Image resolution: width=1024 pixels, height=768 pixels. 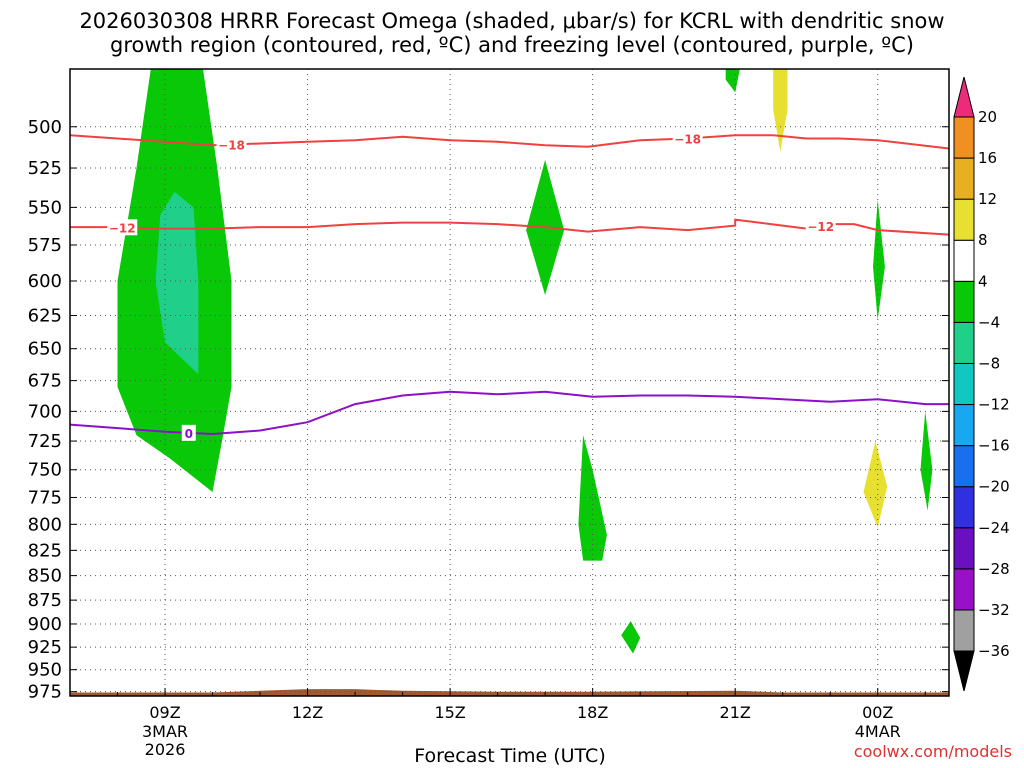 What do you see at coordinates (45, 441) in the screenshot?
I see `y-tick-label-725: 725` at bounding box center [45, 441].